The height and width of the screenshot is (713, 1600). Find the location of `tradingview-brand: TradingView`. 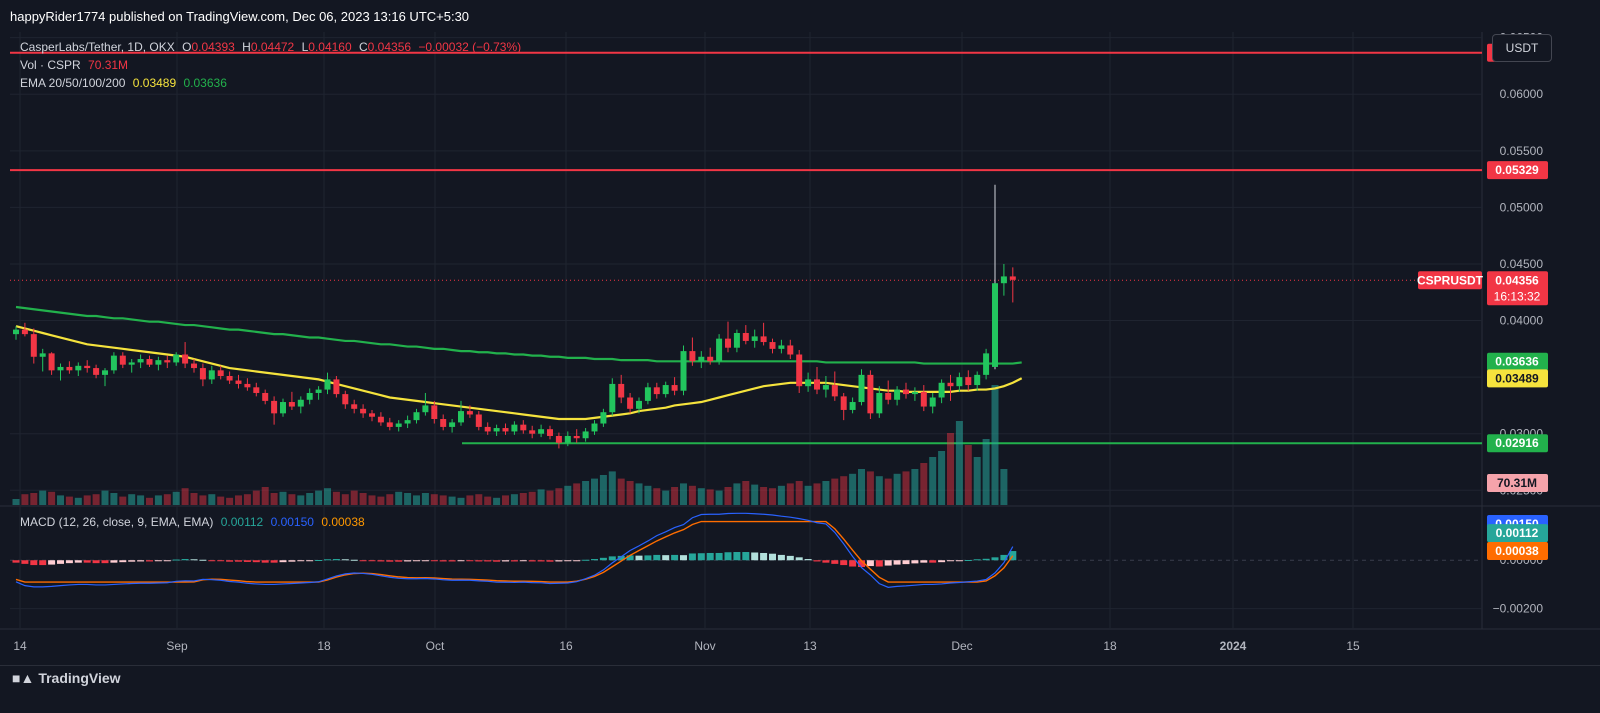

tradingview-brand: TradingView is located at coordinates (79, 678).